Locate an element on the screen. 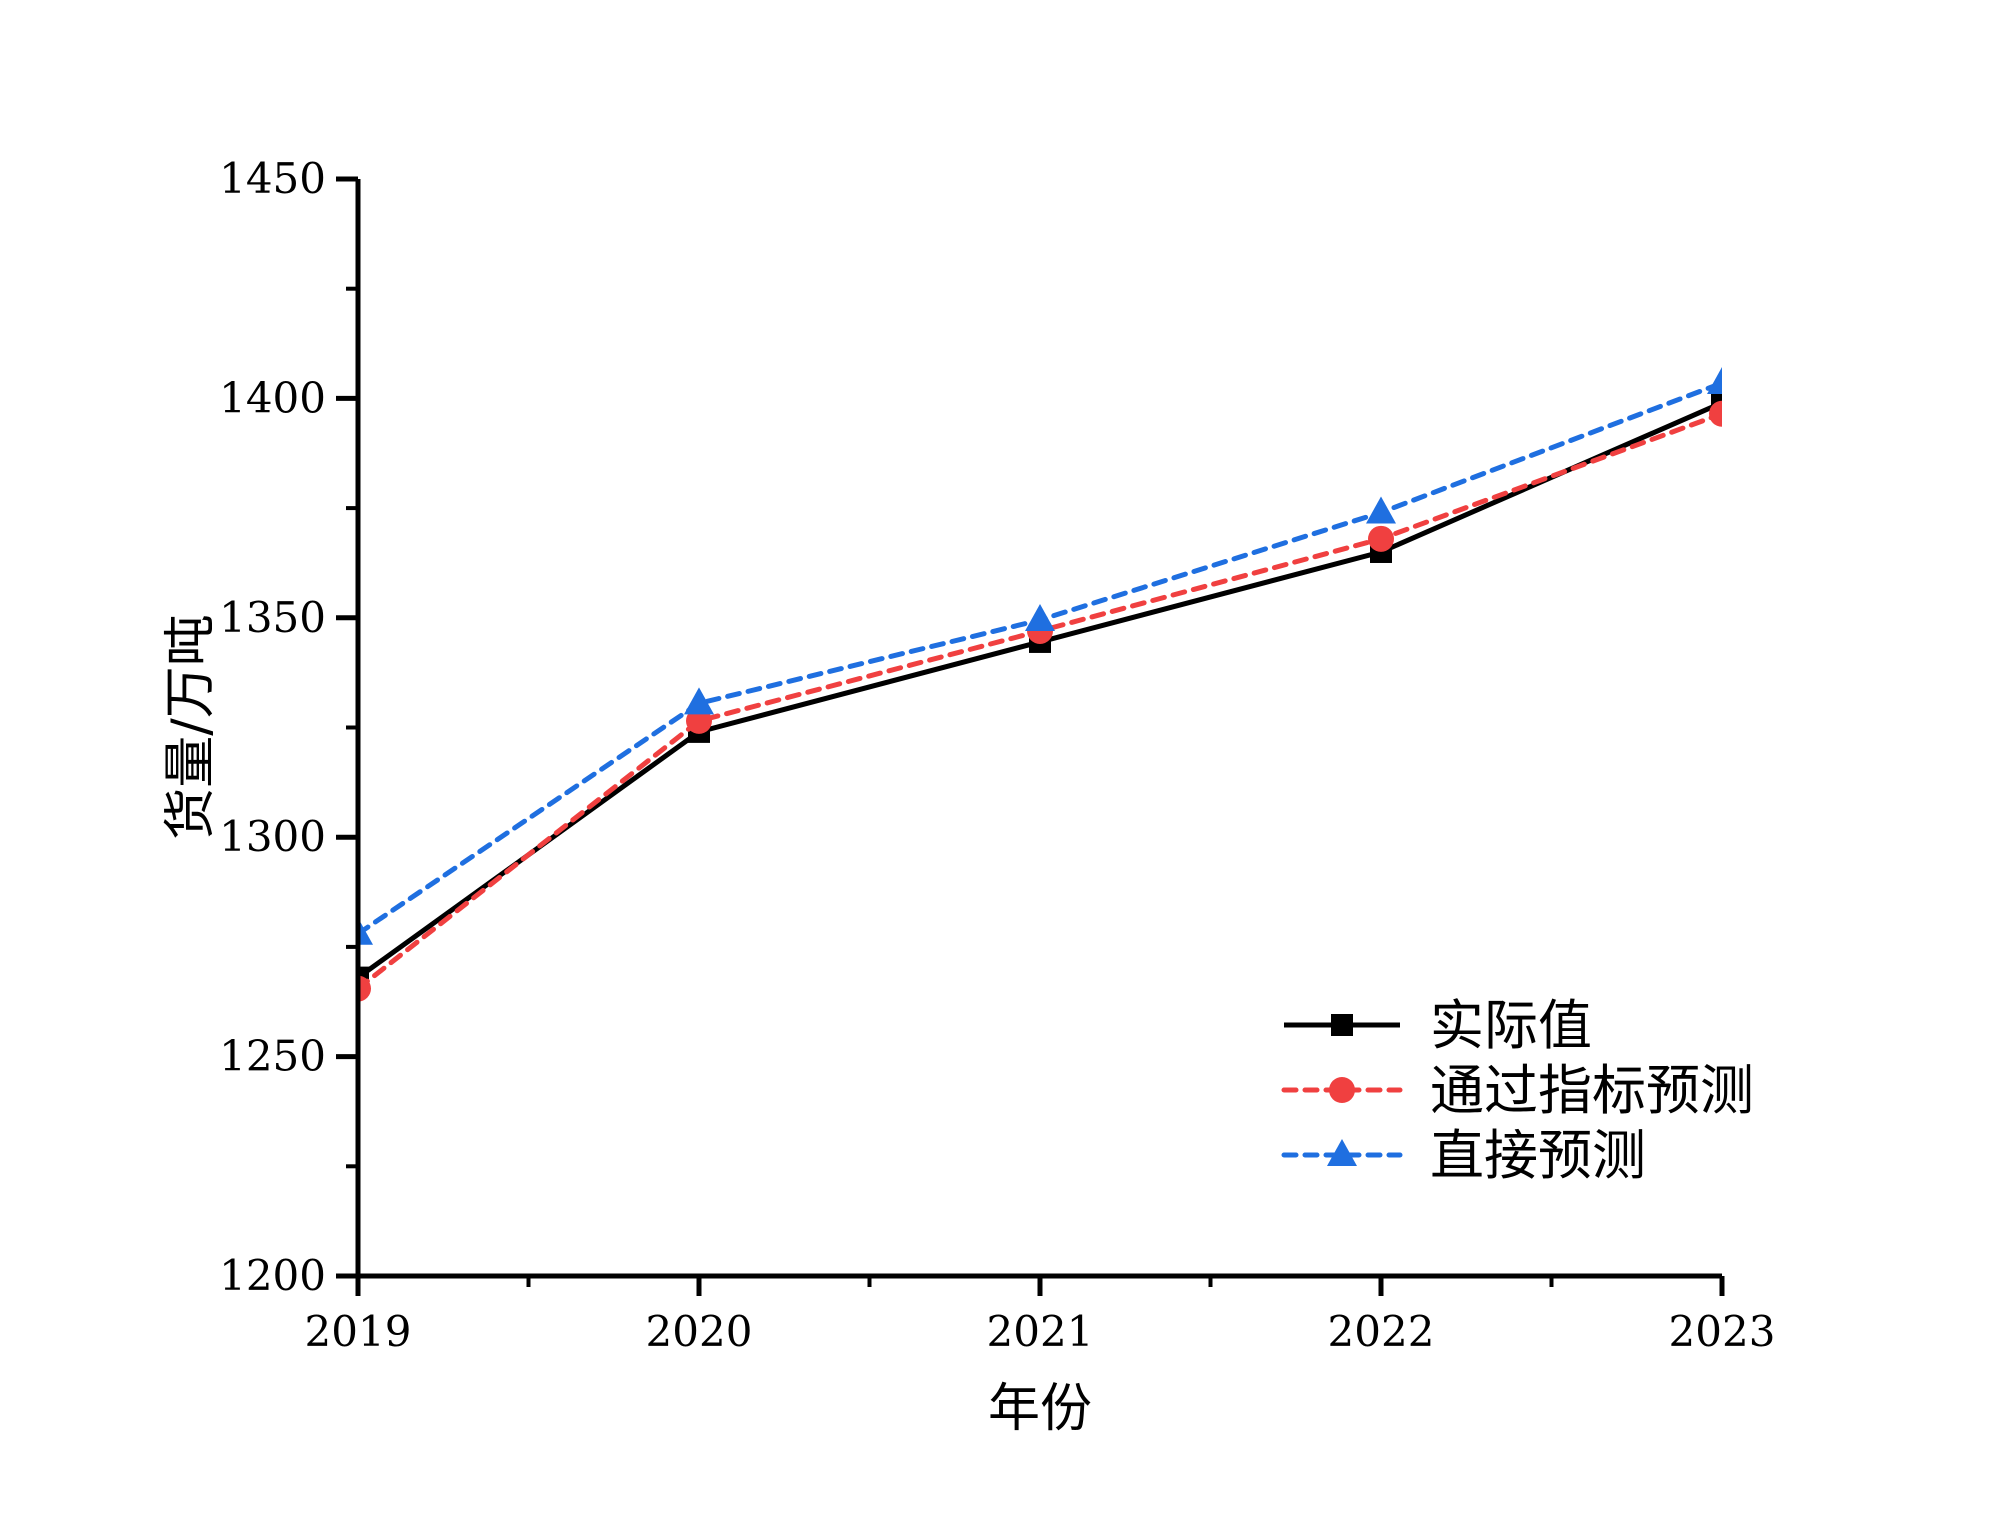 The height and width of the screenshot is (1530, 2000). legend-label-1: 通过指标预测 is located at coordinates (1592, 1090).